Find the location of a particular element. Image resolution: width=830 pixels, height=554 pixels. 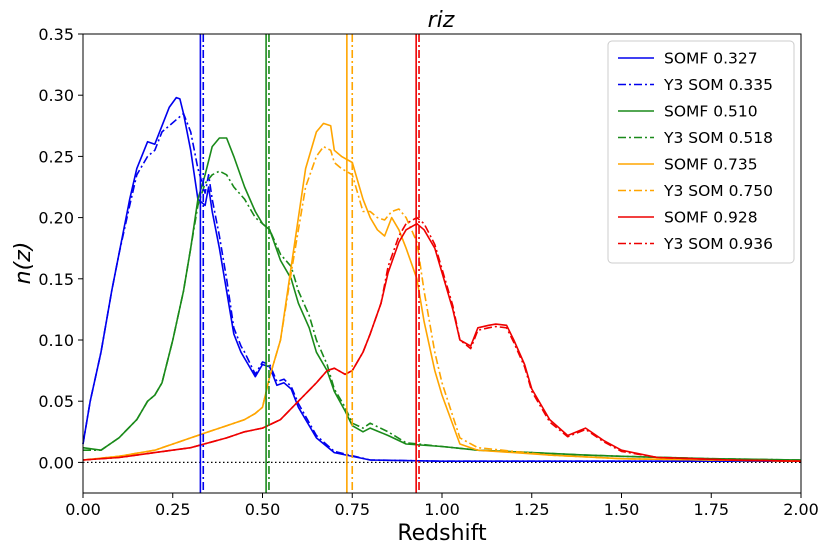

x-axis-label: Redshift is located at coordinates (442, 533).